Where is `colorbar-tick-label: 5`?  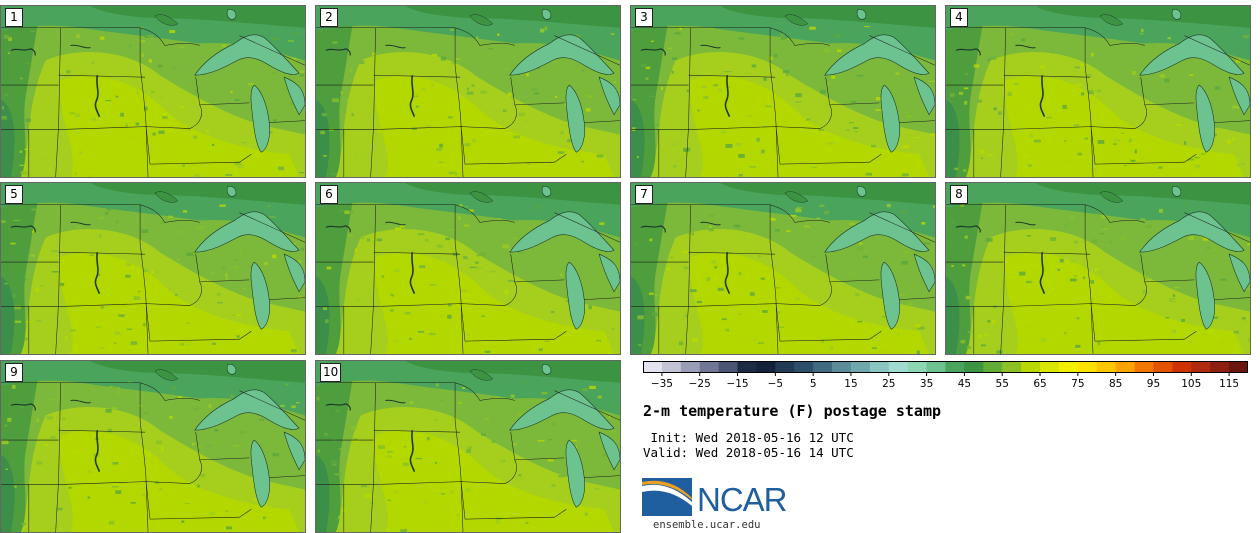 colorbar-tick-label: 5 is located at coordinates (813, 384).